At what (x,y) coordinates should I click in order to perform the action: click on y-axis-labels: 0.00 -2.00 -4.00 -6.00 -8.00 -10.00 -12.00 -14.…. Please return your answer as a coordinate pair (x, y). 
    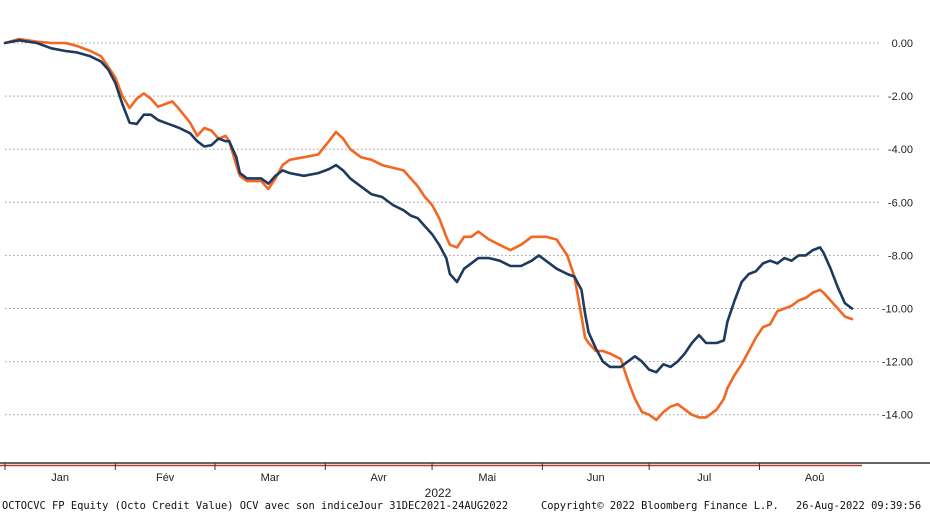
    Looking at the image, I should click on (897, 230).